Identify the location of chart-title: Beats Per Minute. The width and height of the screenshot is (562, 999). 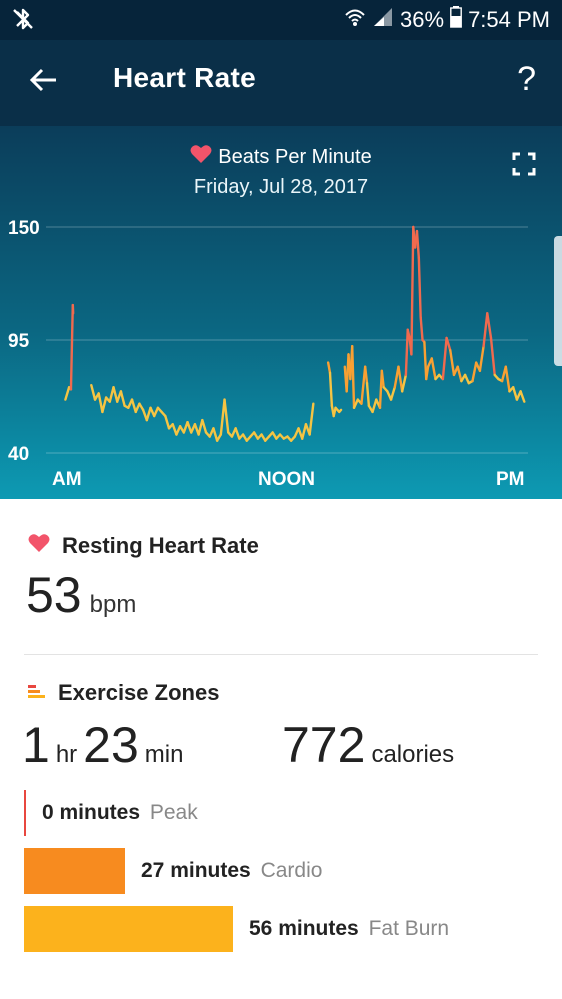
(295, 156).